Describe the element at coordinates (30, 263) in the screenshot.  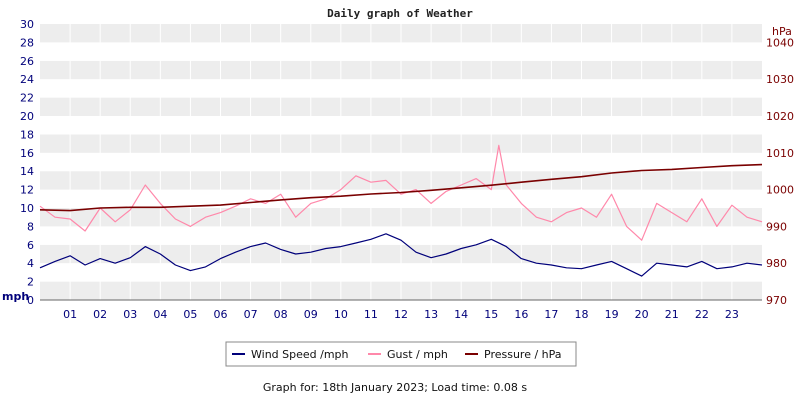
I see `left-tick-label: 4` at that location.